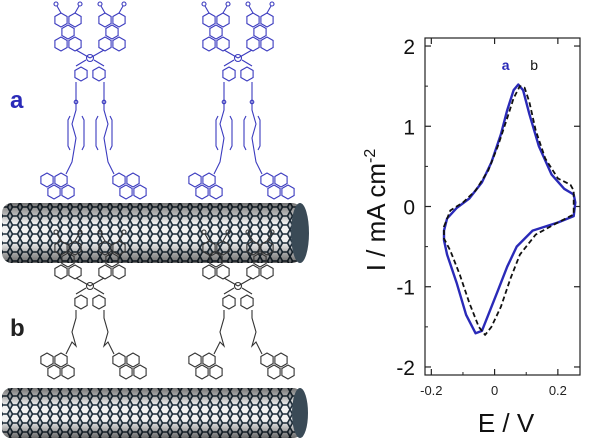  What do you see at coordinates (17, 100) in the screenshot?
I see `scheme-label-a: a` at bounding box center [17, 100].